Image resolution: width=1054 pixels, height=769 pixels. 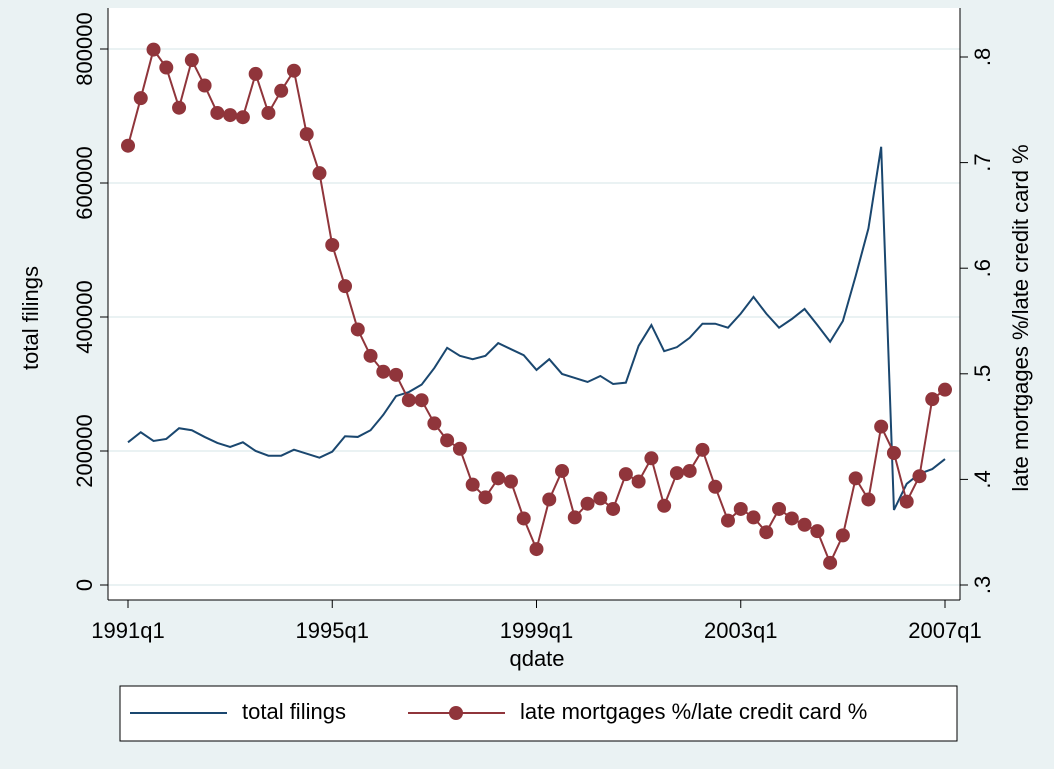 What do you see at coordinates (84, 585) in the screenshot?
I see `y-tick-label: 0` at bounding box center [84, 585].